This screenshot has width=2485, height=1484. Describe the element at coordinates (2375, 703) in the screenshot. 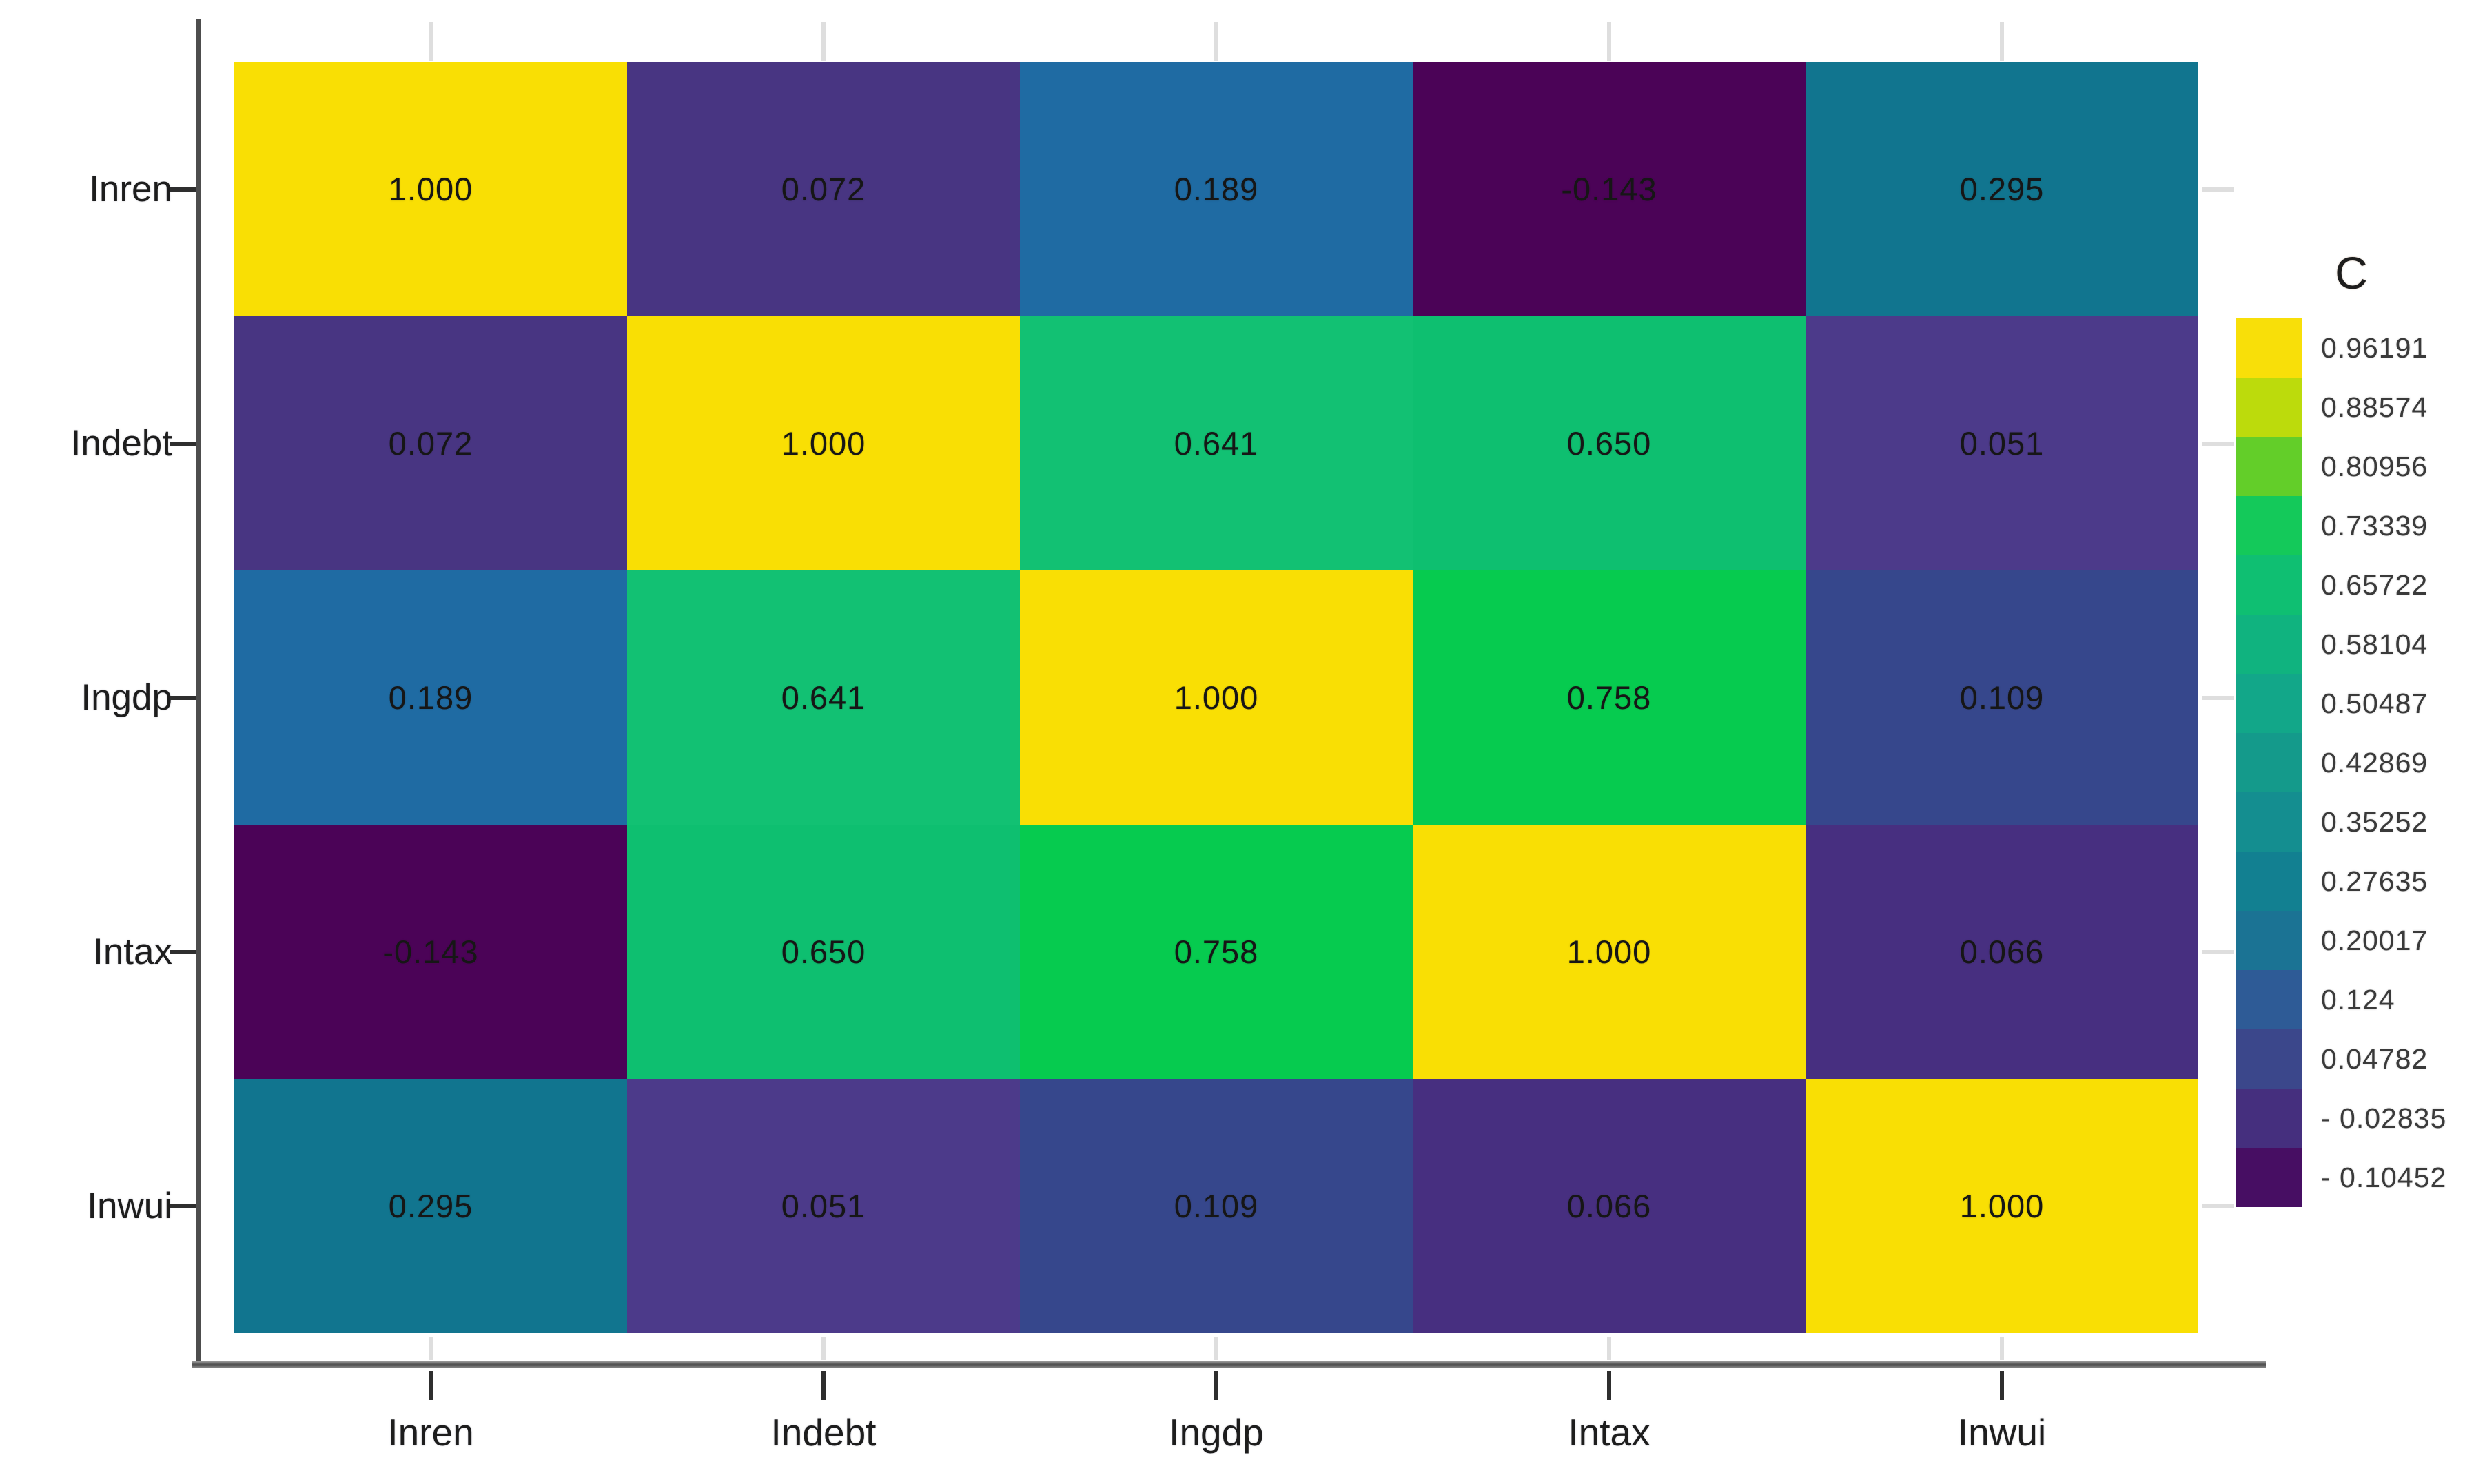

I see `legend-label: 0.50487` at that location.